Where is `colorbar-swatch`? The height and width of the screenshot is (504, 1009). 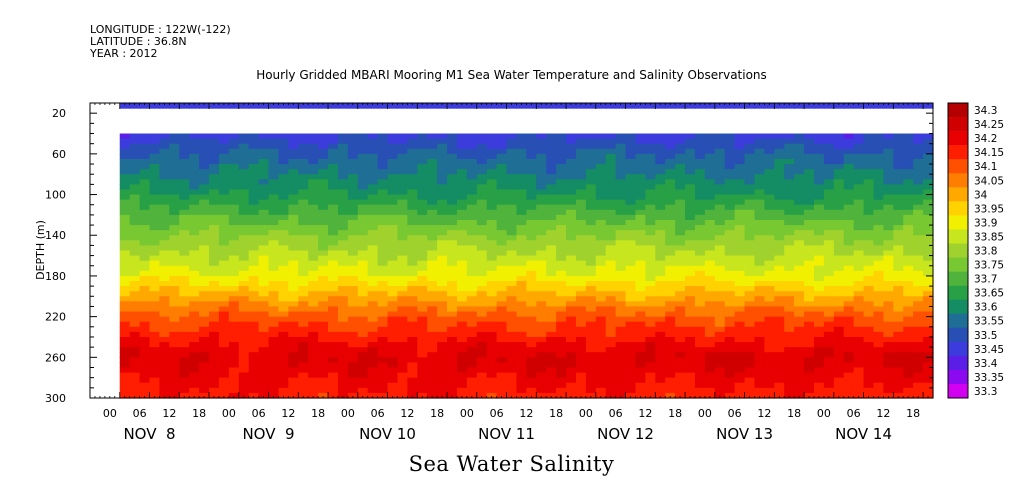 colorbar-swatch is located at coordinates (958, 391).